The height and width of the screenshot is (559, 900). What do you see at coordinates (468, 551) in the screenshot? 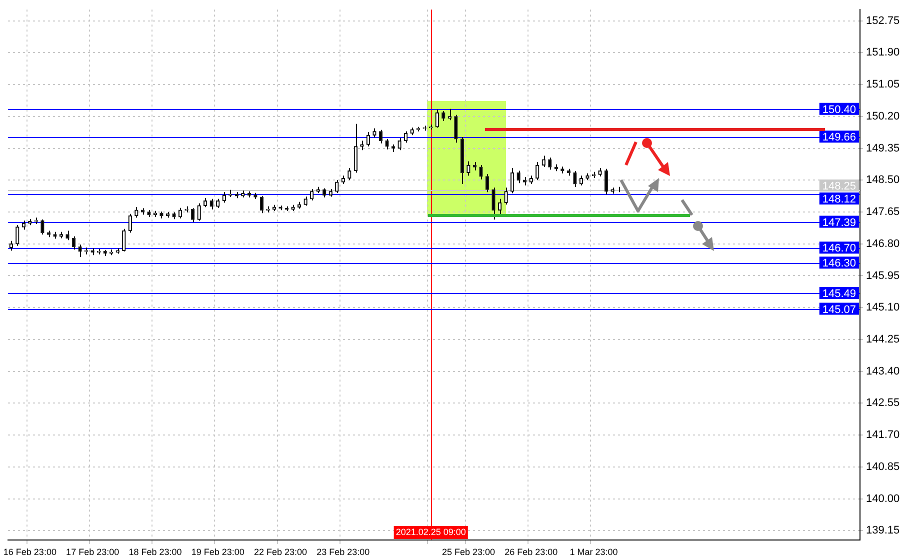
I see `x-tick-label: 25 Feb 23:00` at bounding box center [468, 551].